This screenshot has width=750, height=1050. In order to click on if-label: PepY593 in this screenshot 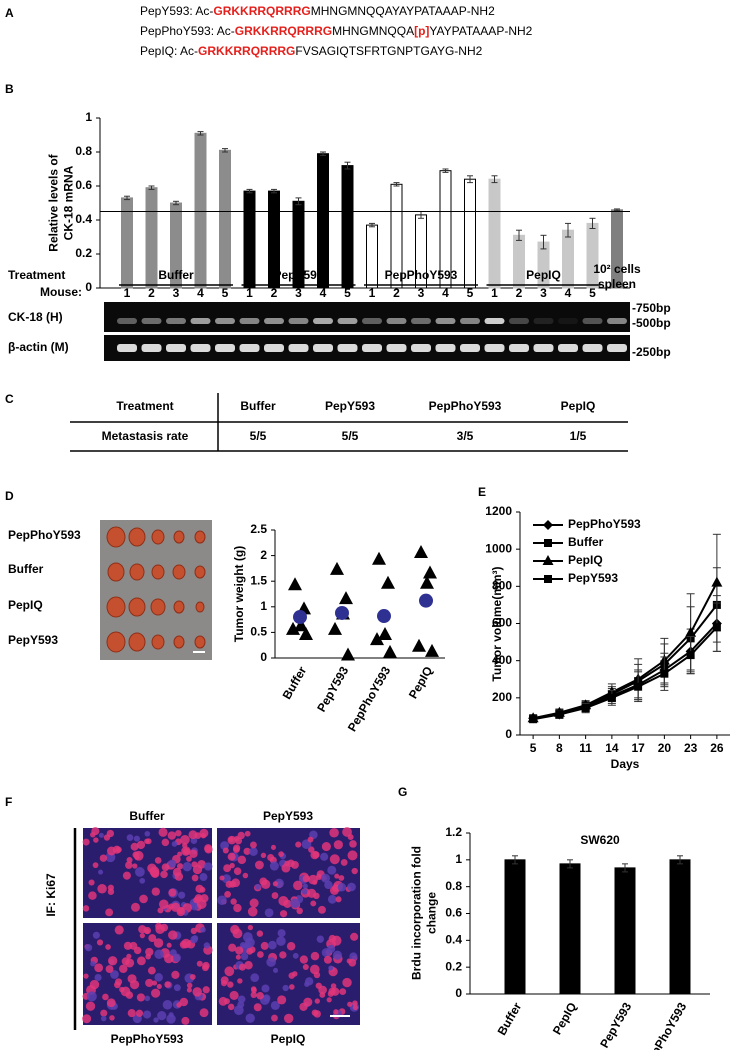, I will do `click(288, 816)`.